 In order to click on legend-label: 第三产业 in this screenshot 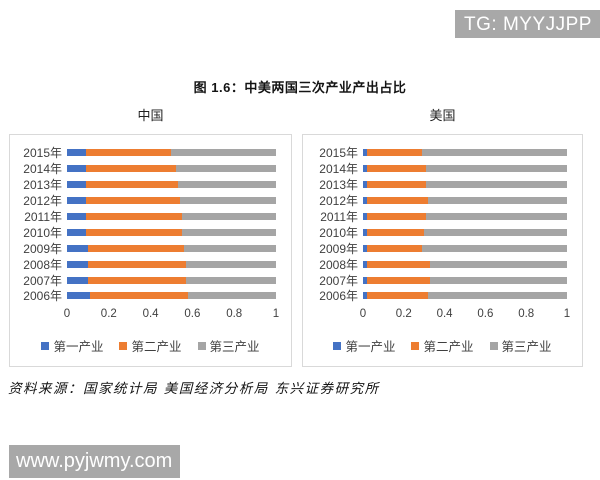, I will do `click(234, 347)`.